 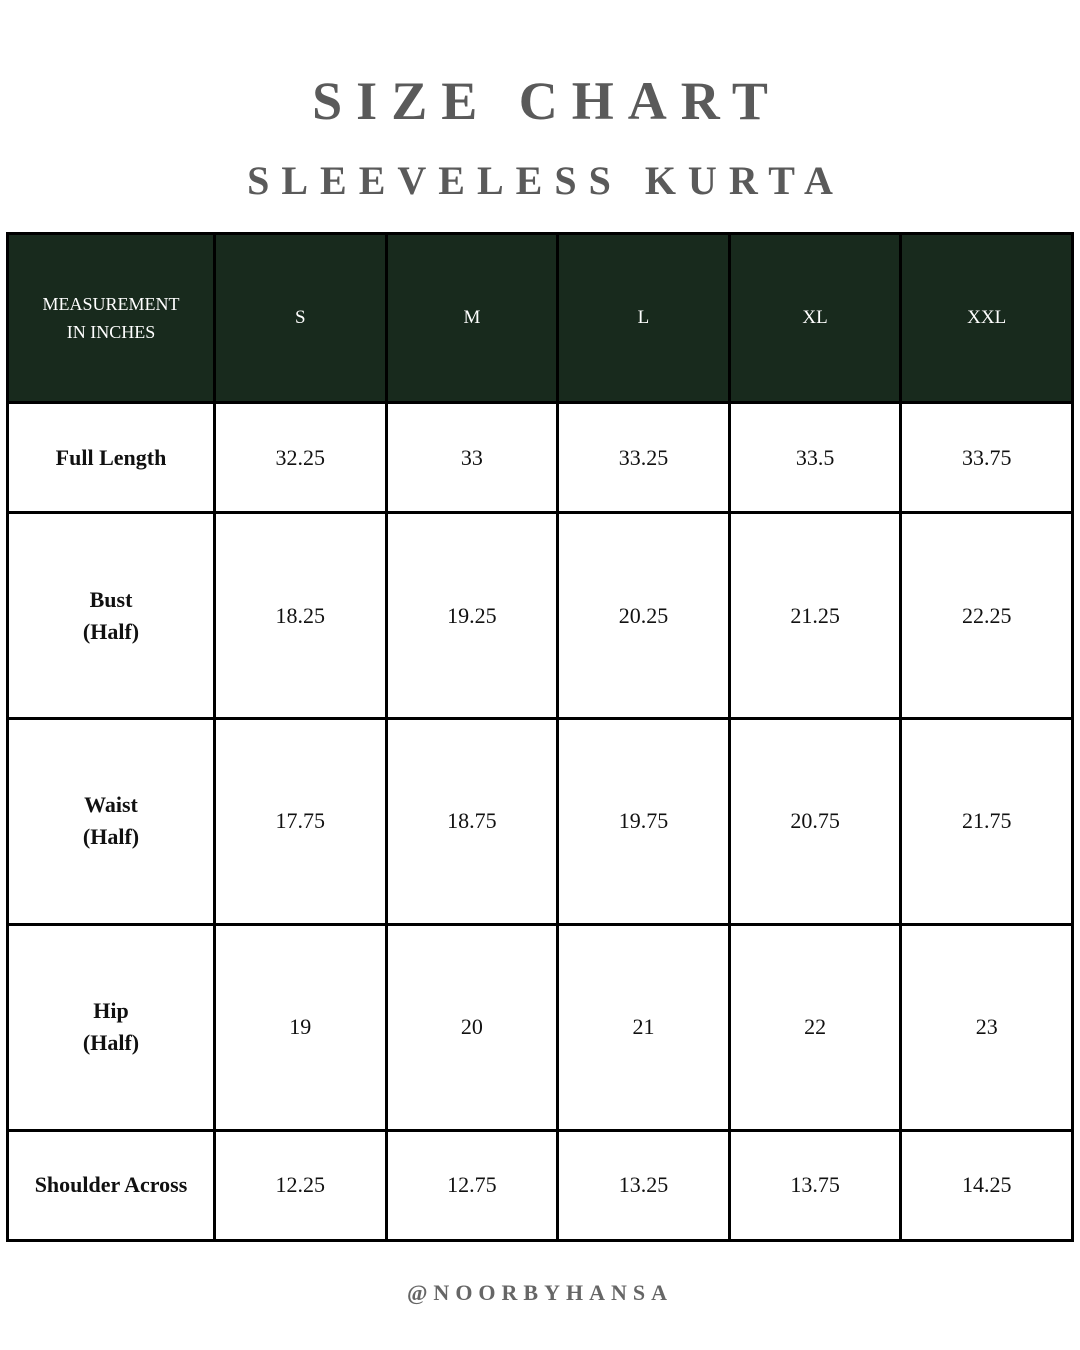 I want to click on value-cell: 22.25, so click(x=986, y=616).